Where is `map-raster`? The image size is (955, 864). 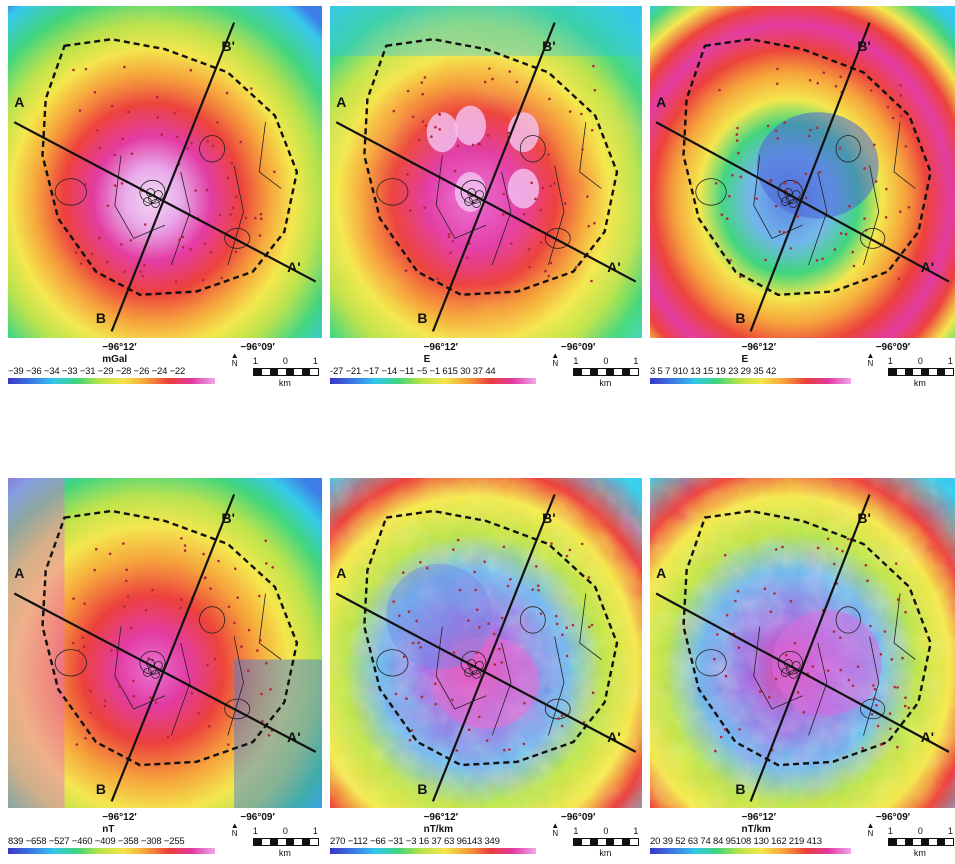 map-raster is located at coordinates (802, 172).